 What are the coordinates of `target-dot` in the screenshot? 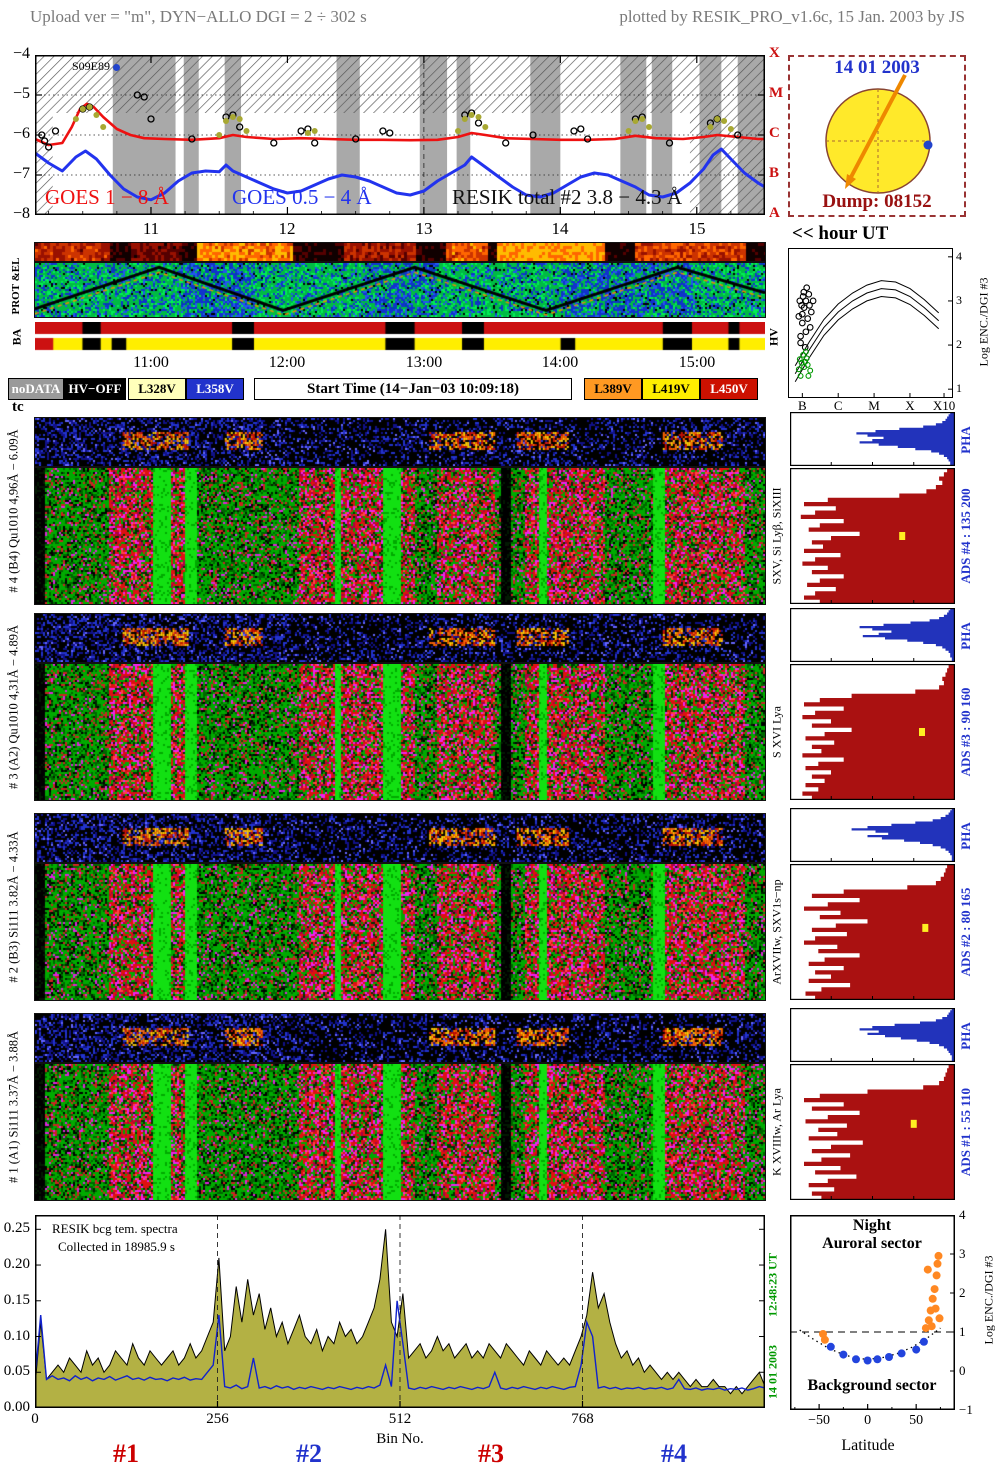 It's located at (928, 145).